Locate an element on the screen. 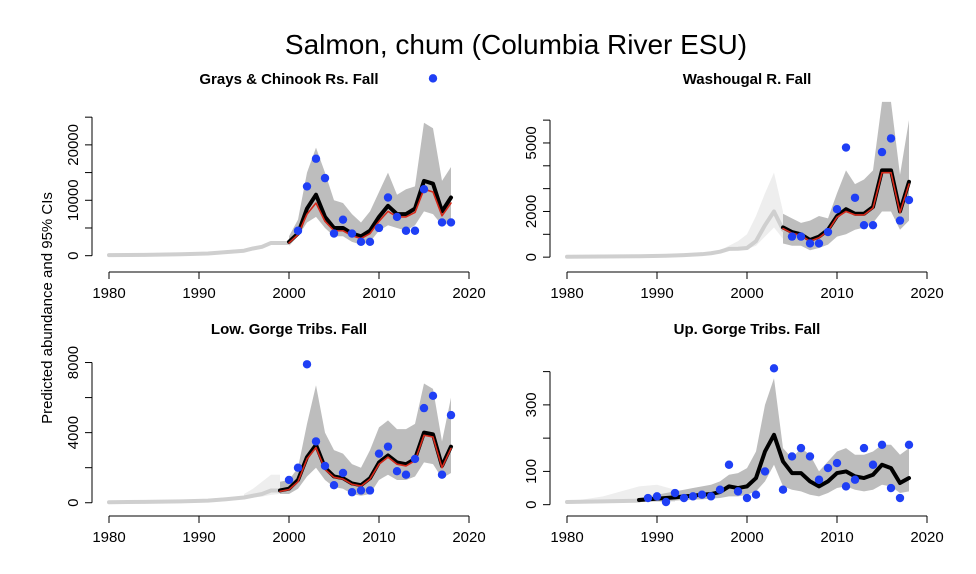 This screenshot has width=976, height=574. y-tick-label: 8000 is located at coordinates (73, 362).